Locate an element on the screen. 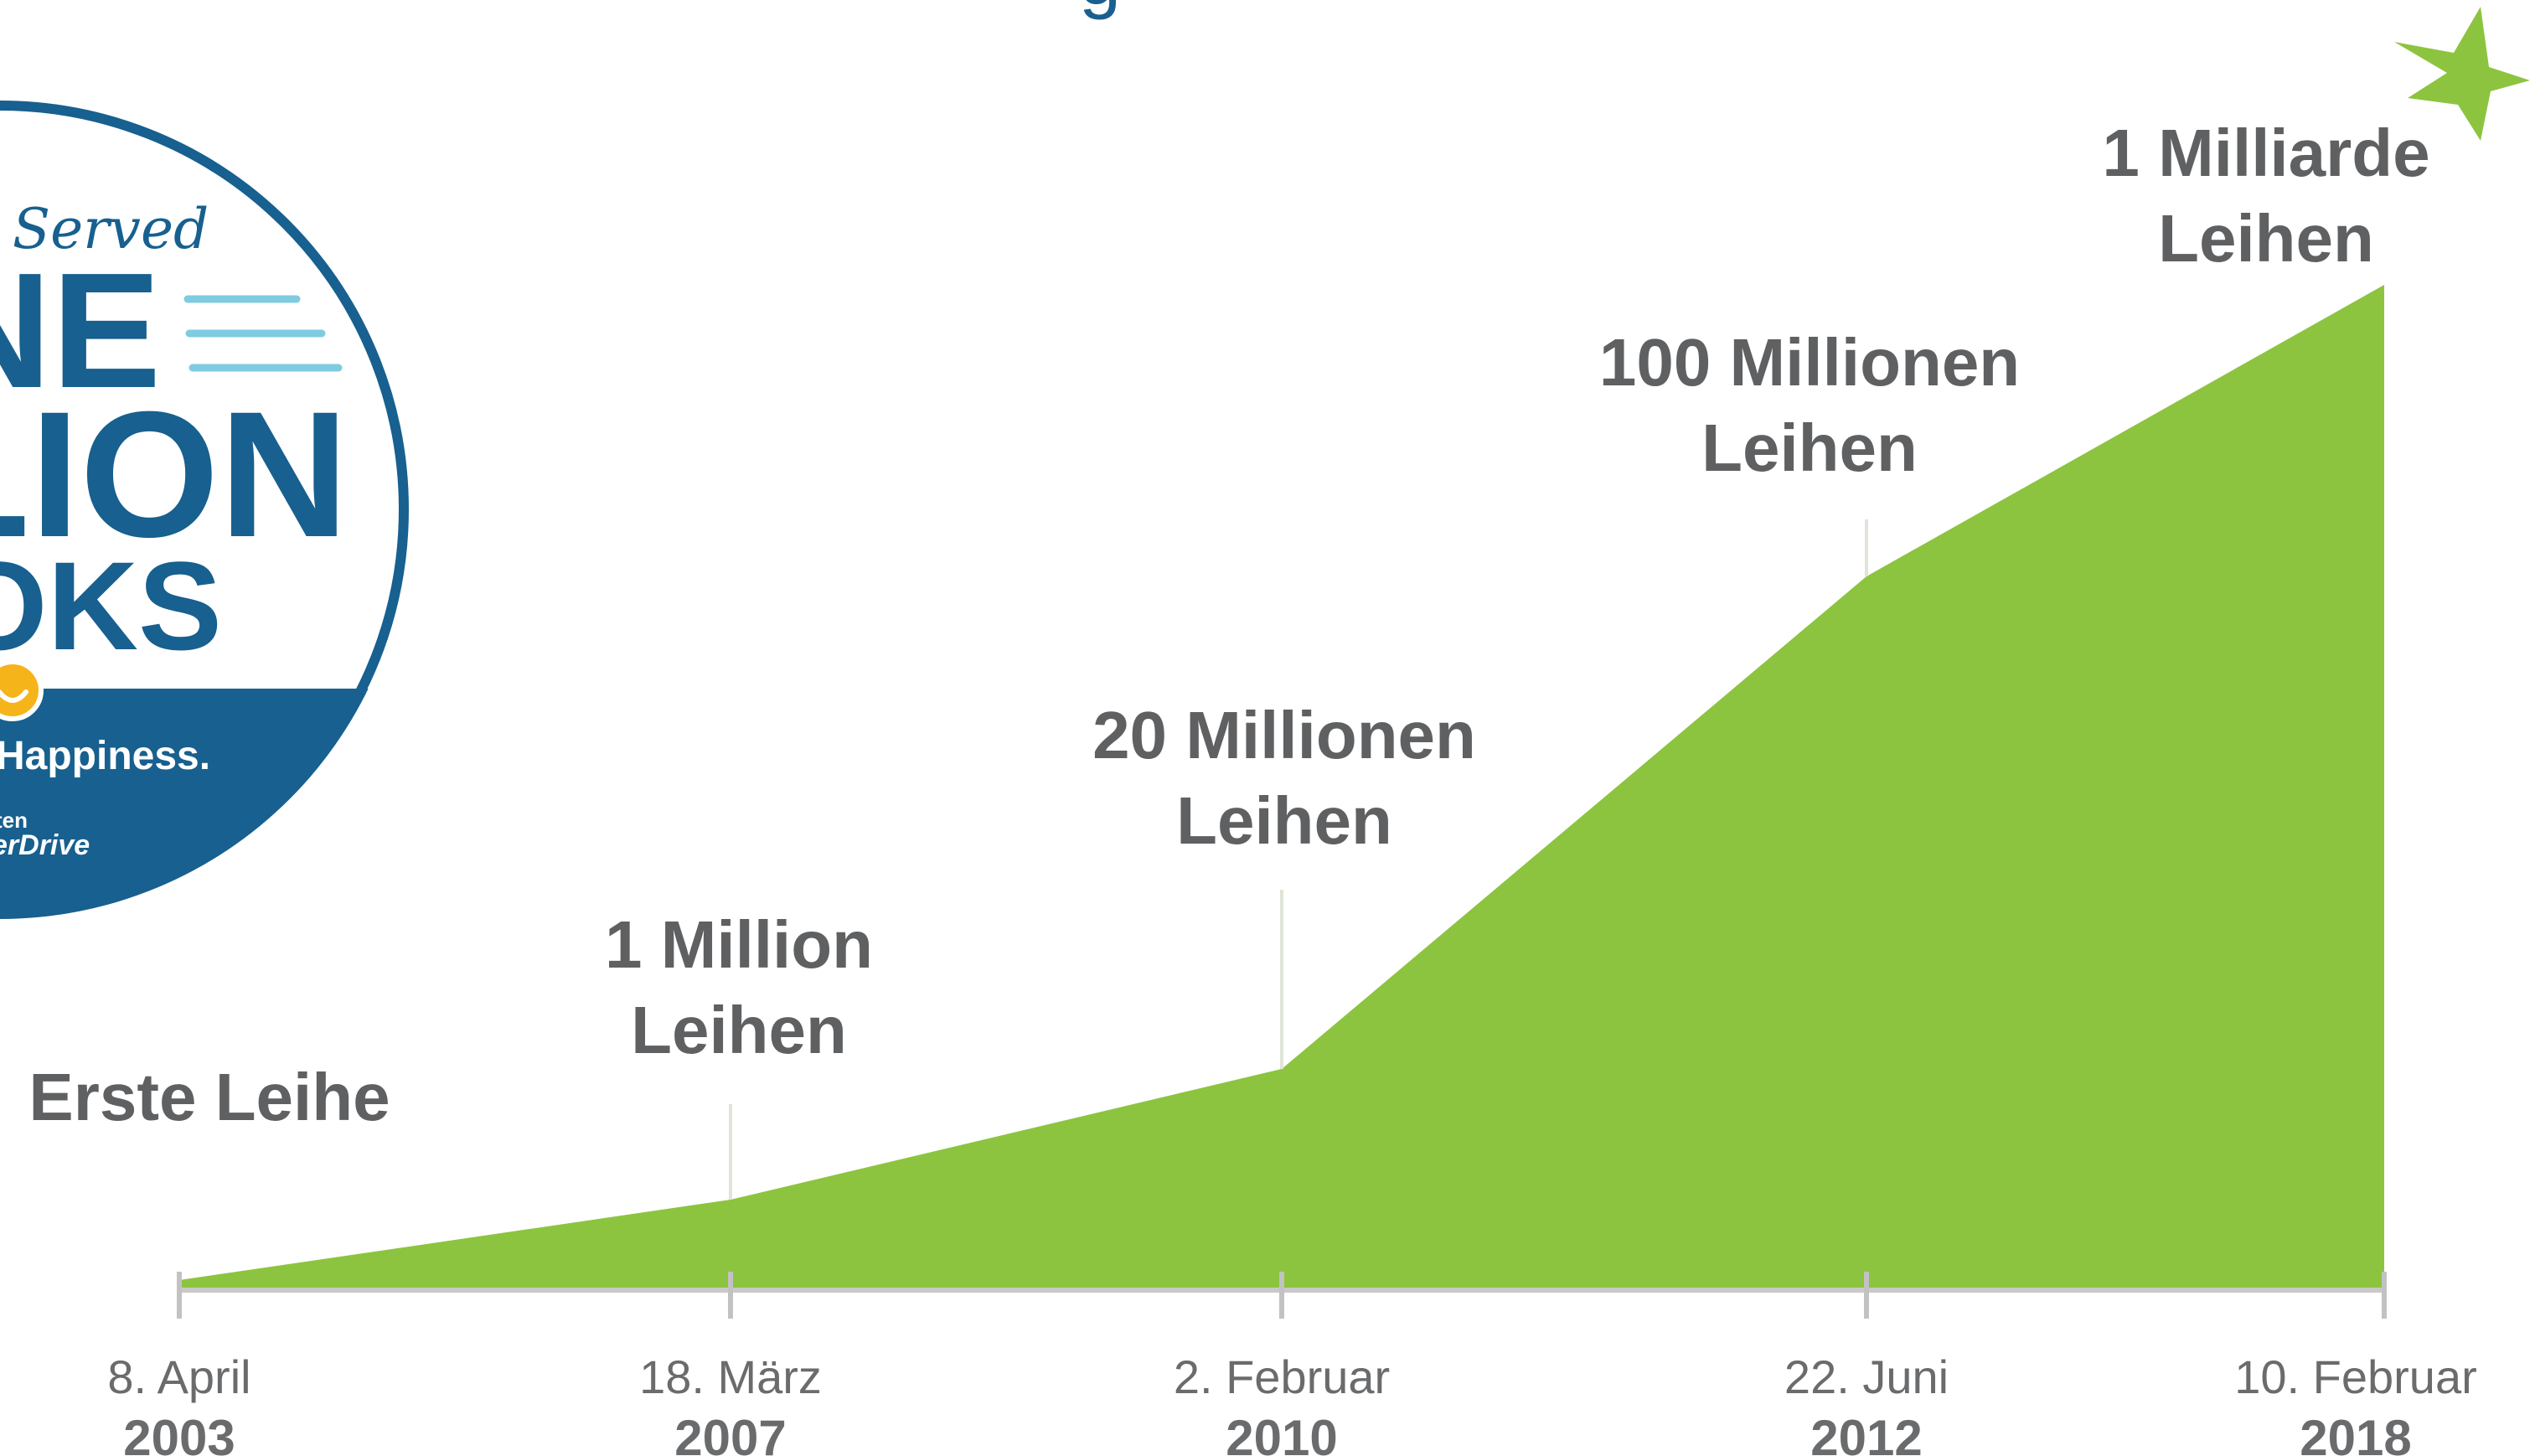  smiley-icon is located at coordinates (22, 690).